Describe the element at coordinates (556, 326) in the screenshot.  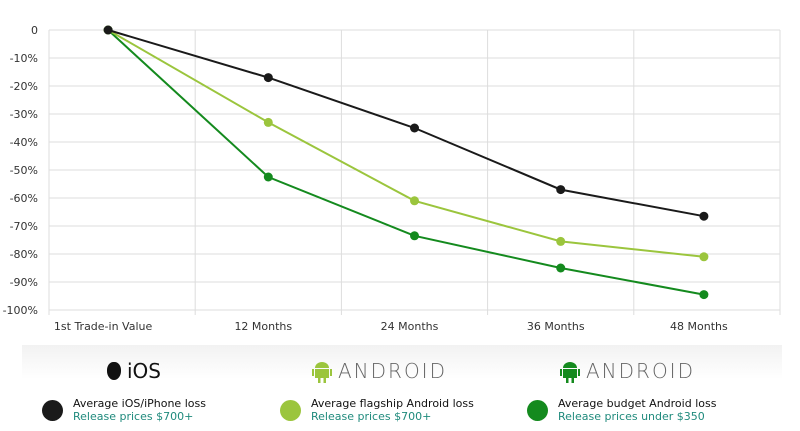
I see `x-tick-label: 36 Months` at that location.